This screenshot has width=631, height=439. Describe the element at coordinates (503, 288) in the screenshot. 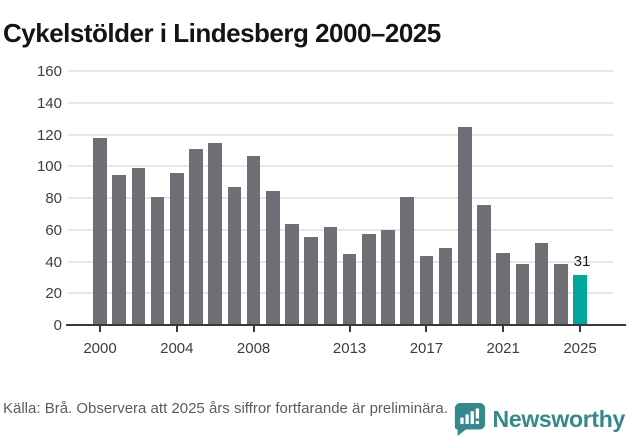

I see `bar-2021` at that location.